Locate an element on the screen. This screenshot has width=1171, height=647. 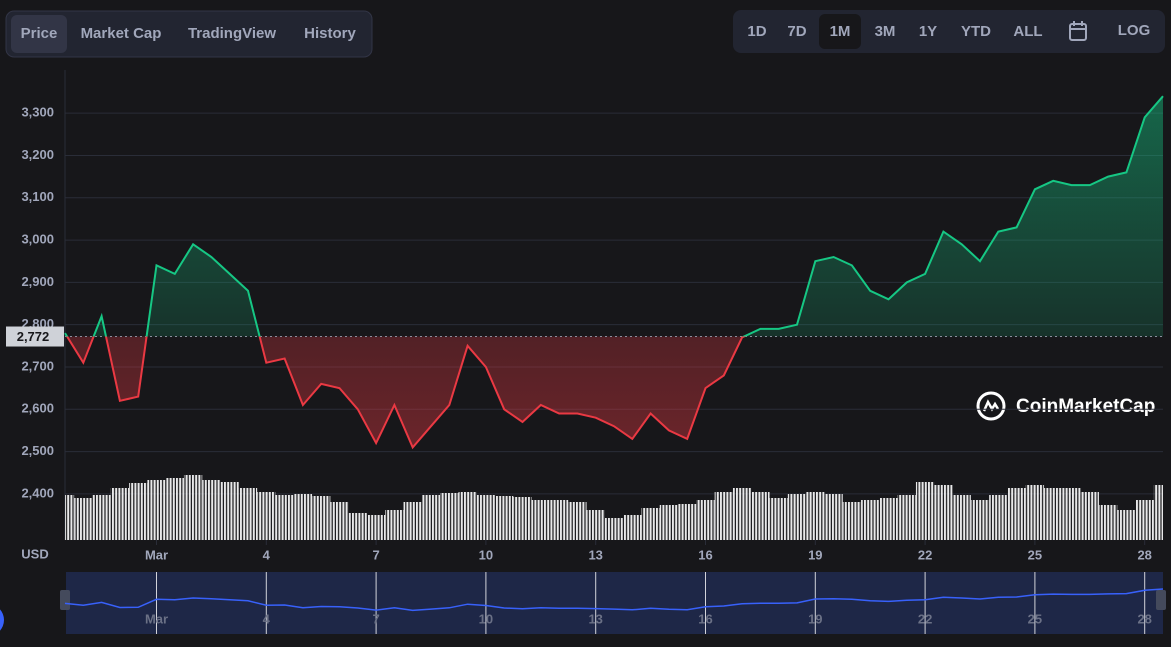
currency-label: USD is located at coordinates (34, 553).